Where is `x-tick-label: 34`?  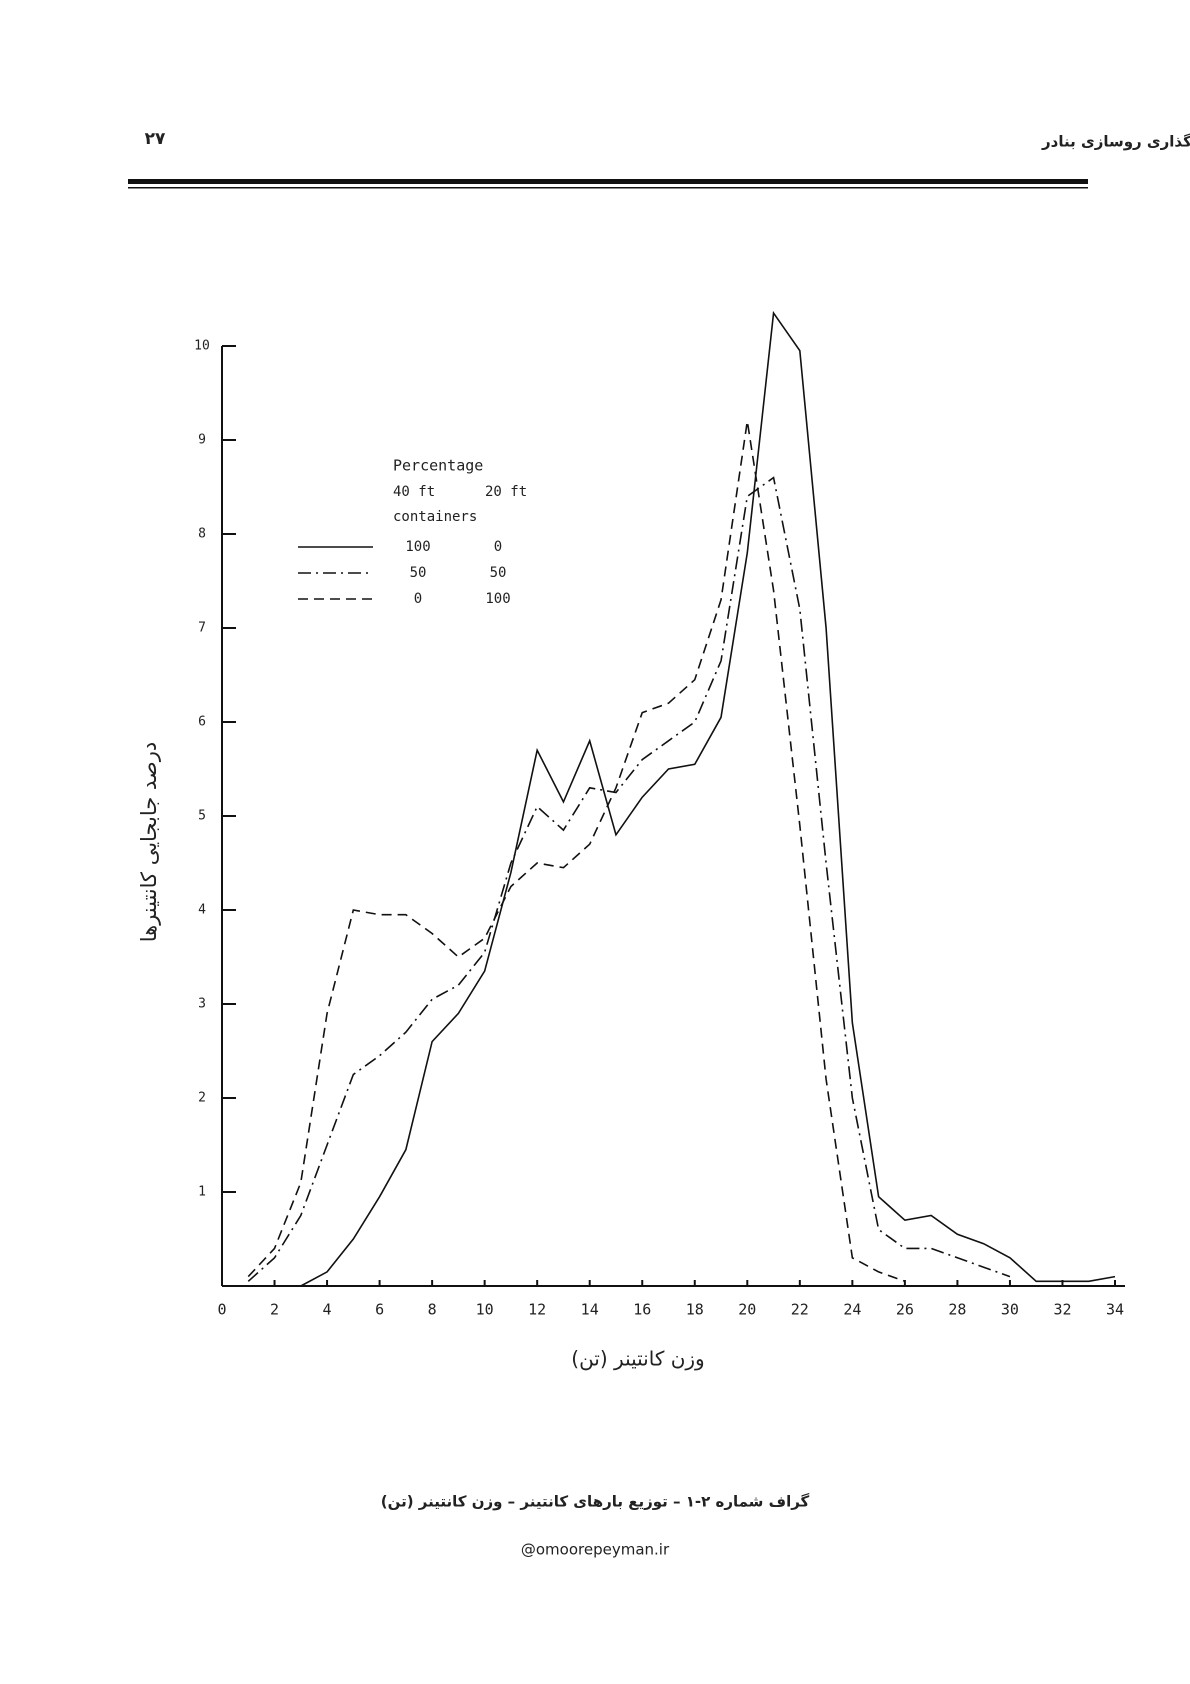 x-tick-label: 34 is located at coordinates (1115, 1310).